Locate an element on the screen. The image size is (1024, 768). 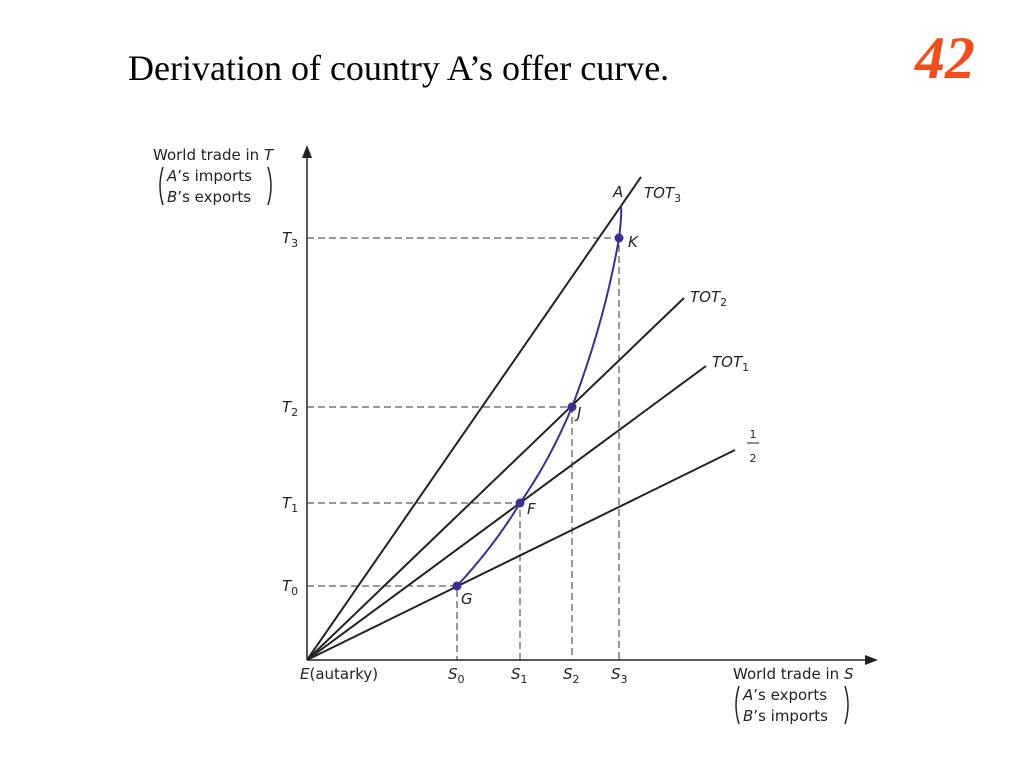
y-axis-line: A’s imports is located at coordinates (209, 176).